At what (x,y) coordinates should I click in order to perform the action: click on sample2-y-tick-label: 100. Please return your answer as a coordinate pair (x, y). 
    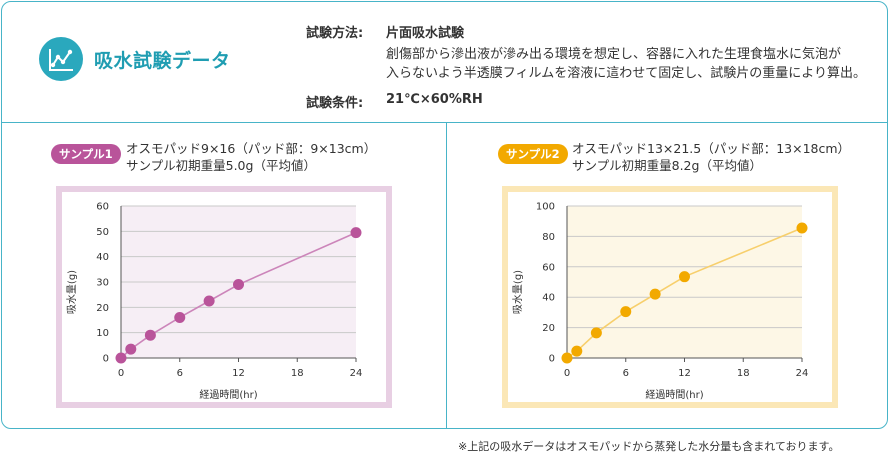
    Looking at the image, I should click on (545, 207).